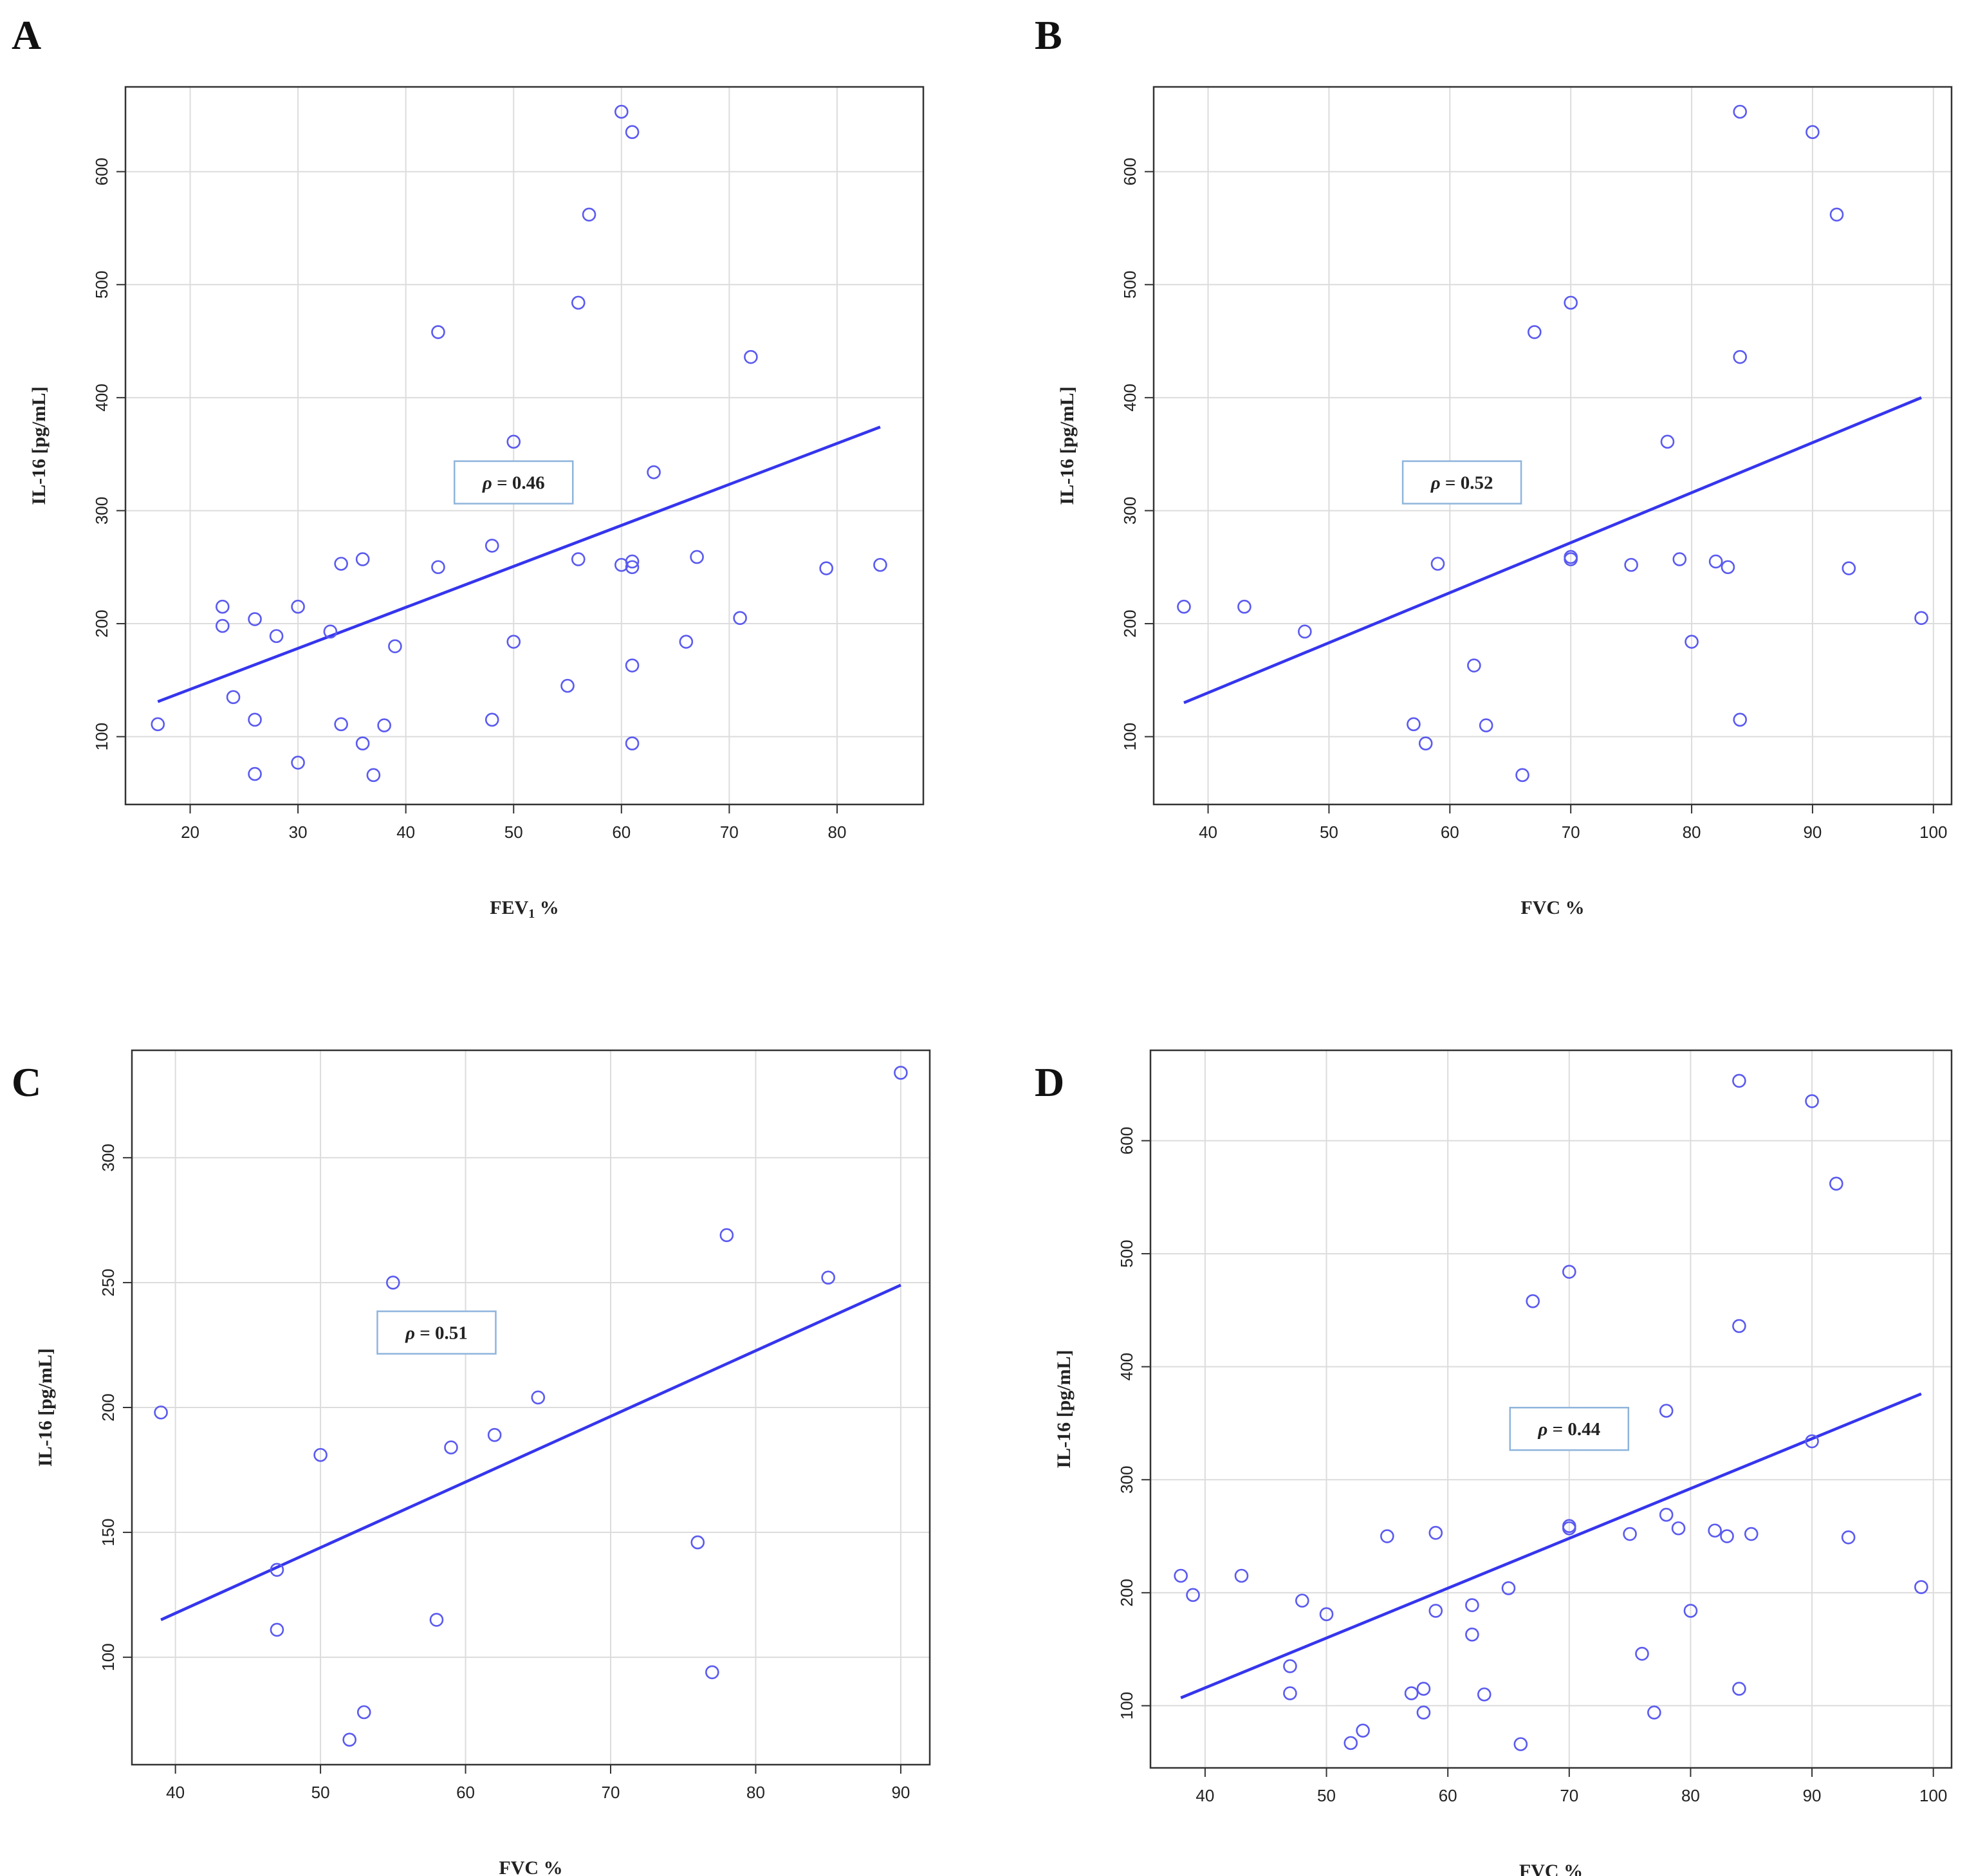 Image resolution: width=1967 pixels, height=1876 pixels. What do you see at coordinates (729, 832) in the screenshot?
I see `x-tick-label: 70` at bounding box center [729, 832].